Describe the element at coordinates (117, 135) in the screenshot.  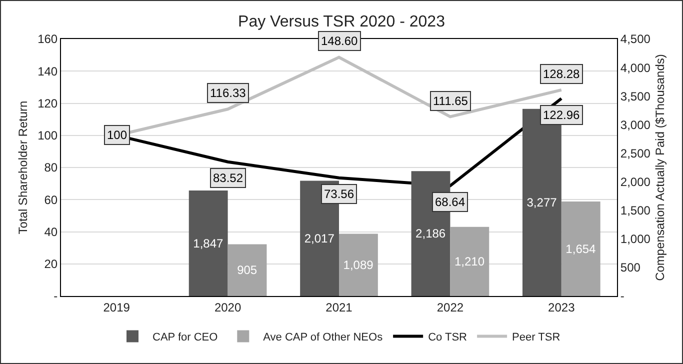
I see `data-label: 100` at that location.